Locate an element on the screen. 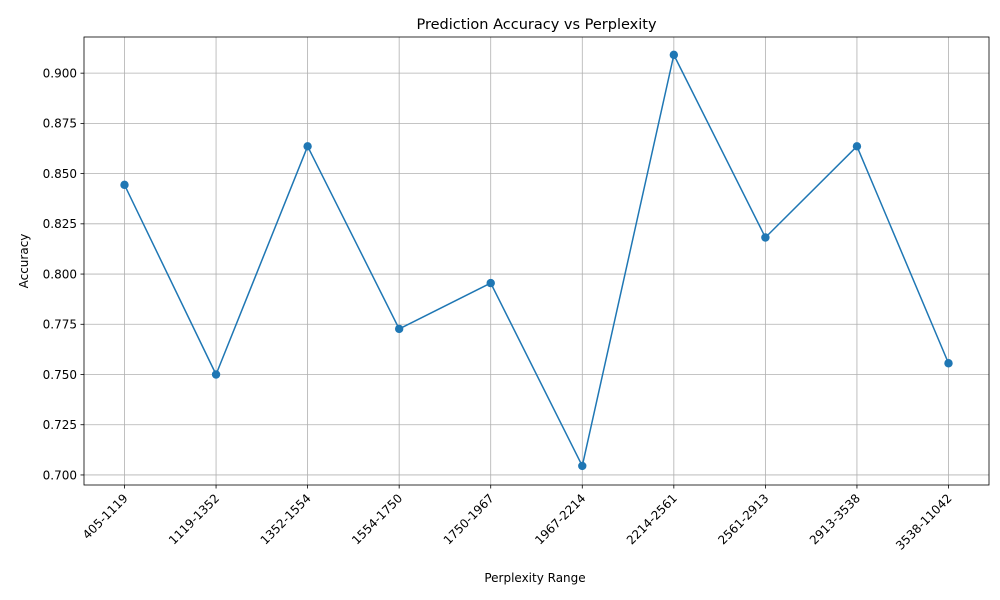 Image resolution: width=1000 pixels, height=600 pixels. y-tick-label: 0.725 is located at coordinates (60, 425).